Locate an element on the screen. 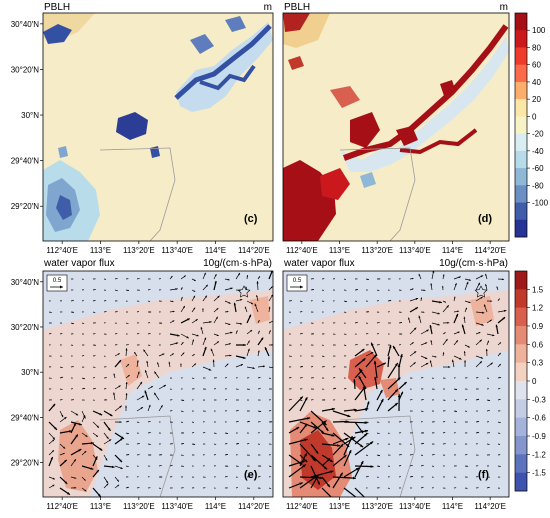 The image size is (550, 518). panel-e-y-tick-label: 29°20′N is located at coordinates (25, 463).